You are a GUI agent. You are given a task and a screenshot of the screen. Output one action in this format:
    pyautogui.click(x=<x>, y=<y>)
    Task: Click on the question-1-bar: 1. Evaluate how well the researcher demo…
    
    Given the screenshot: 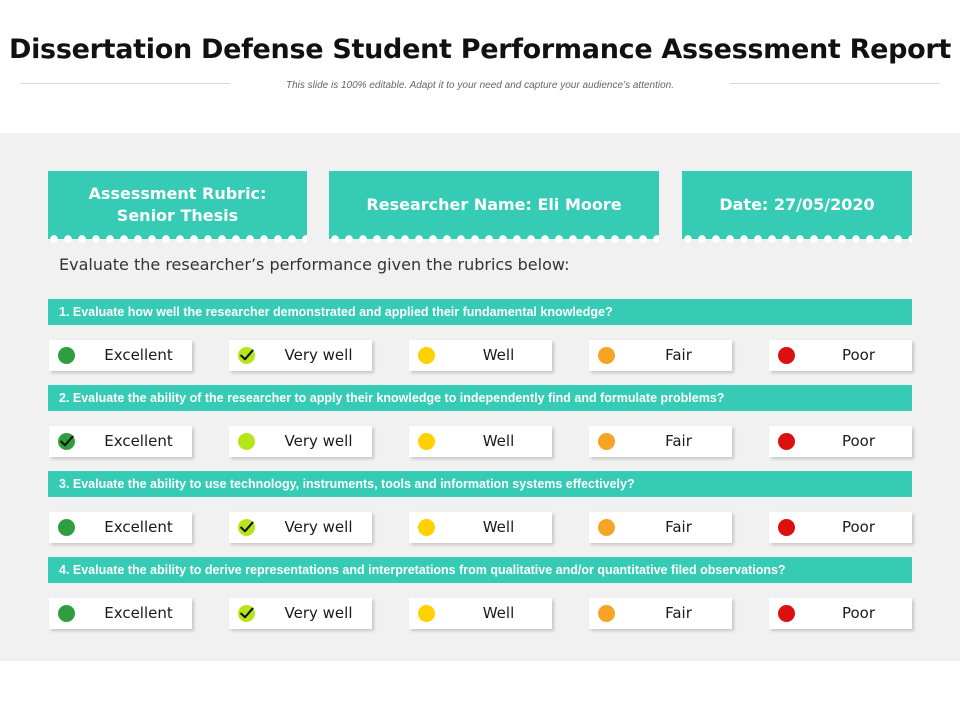 What is the action you would take?
    pyautogui.click(x=480, y=312)
    